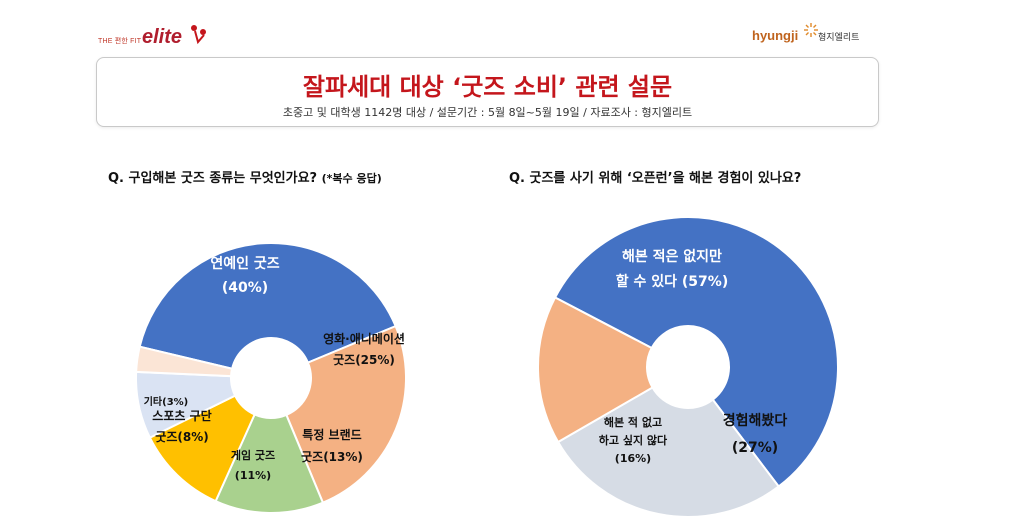 The image size is (1024, 527). Describe the element at coordinates (181, 415) in the screenshot. I see `chart-1-slice-5-label-line-1: 스포츠 구단` at that location.